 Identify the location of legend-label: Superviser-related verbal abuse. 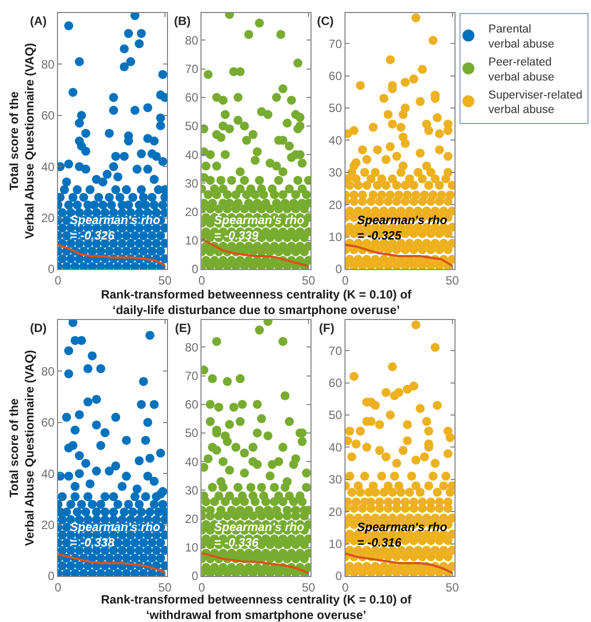
(535, 102).